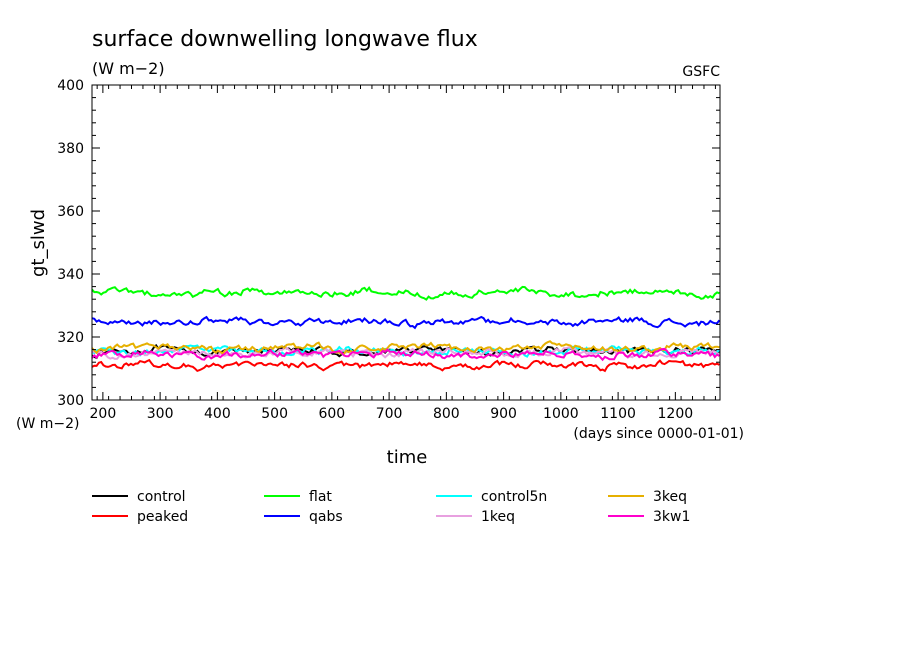 The image size is (904, 654). I want to click on x-tick-label: 900, so click(503, 414).